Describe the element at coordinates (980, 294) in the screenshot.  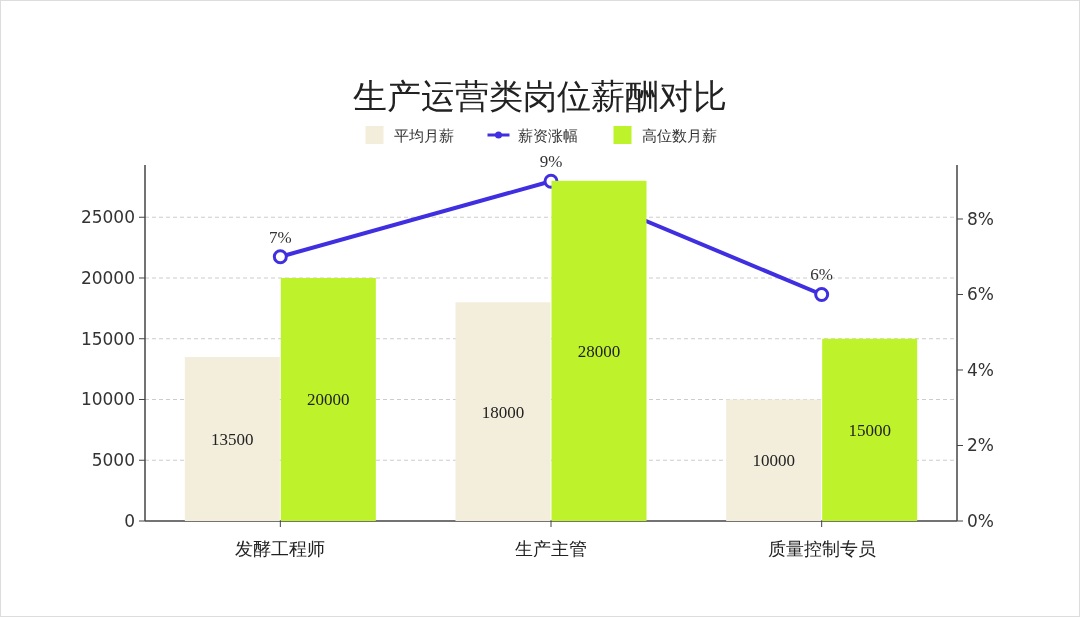
I see `y2-tick-label: 6%` at that location.